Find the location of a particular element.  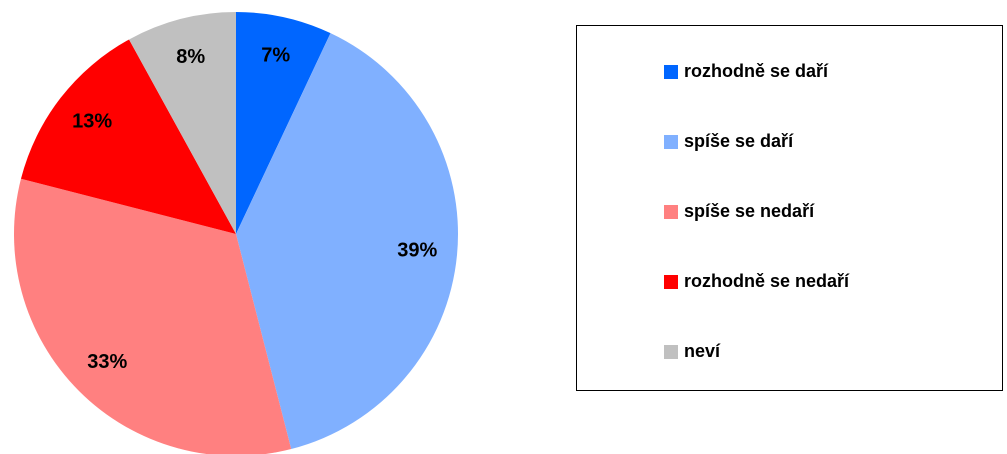

legend-label: neví is located at coordinates (702, 351).